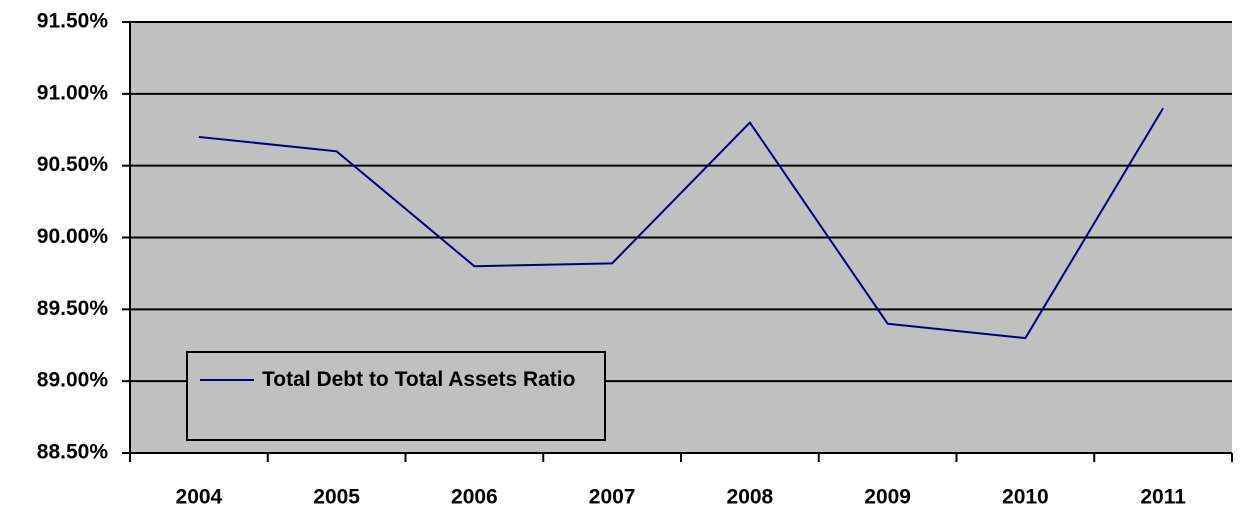 The width and height of the screenshot is (1241, 522). Describe the element at coordinates (199, 497) in the screenshot. I see `x-tick-label: 2004` at that location.